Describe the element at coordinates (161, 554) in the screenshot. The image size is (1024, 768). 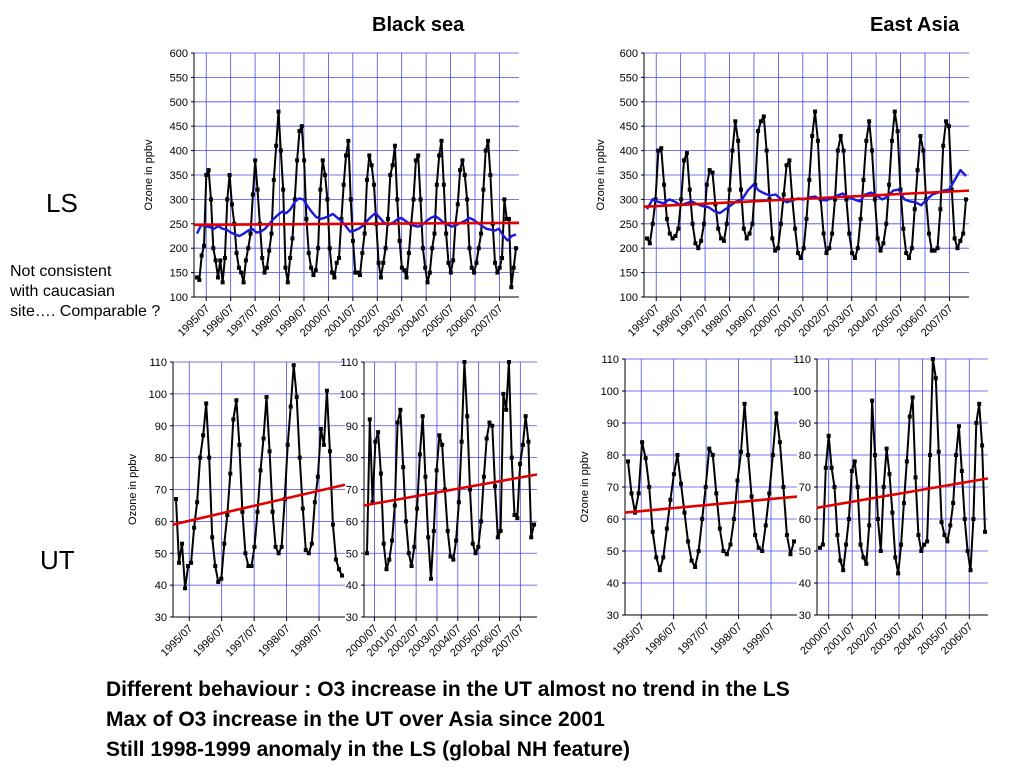
I see `y-tick-label: 50` at that location.